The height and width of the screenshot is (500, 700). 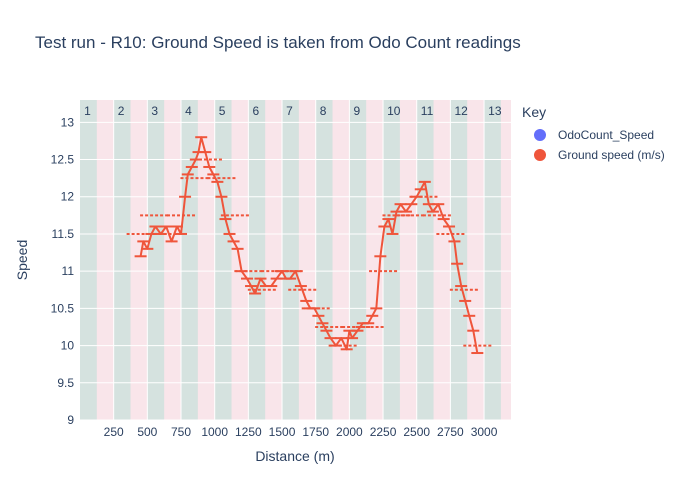 I want to click on x-axis-title: Distance (m), so click(x=294, y=456).